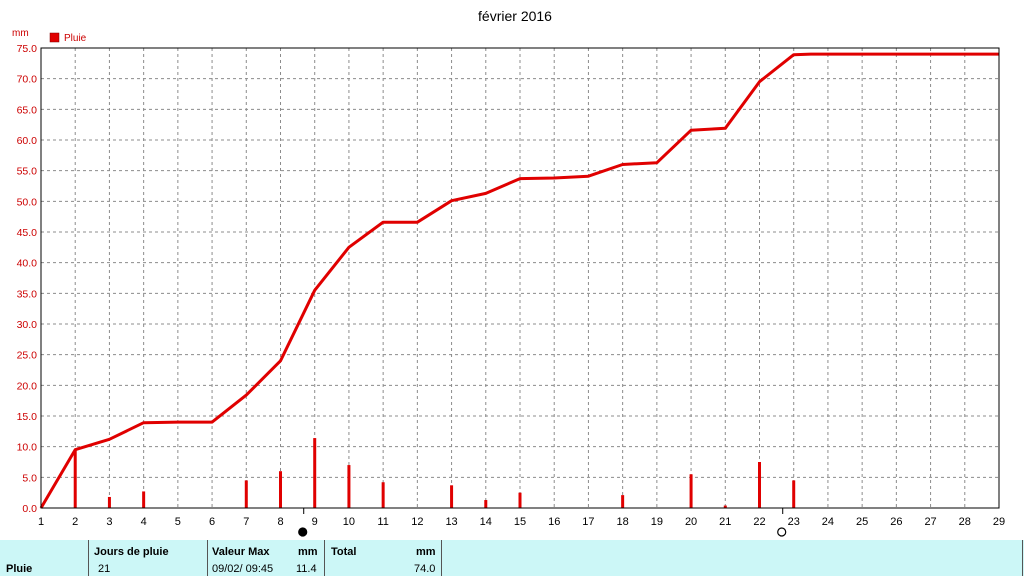 This screenshot has height=576, width=1024. What do you see at coordinates (451, 522) in the screenshot?
I see `x-tick-label: 13` at bounding box center [451, 522].